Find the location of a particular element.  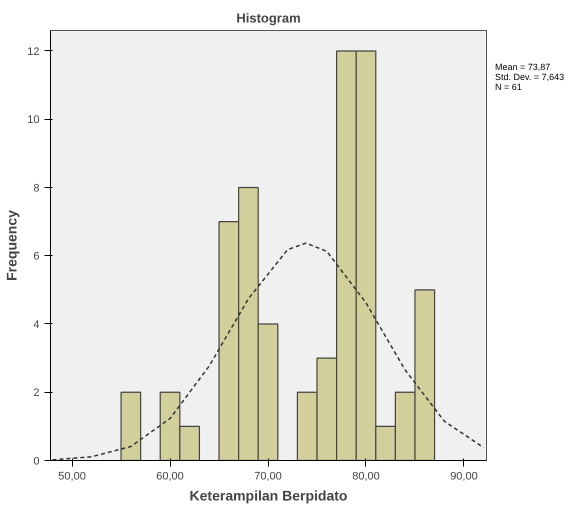

y-tick-label: 12 is located at coordinates (33, 52).